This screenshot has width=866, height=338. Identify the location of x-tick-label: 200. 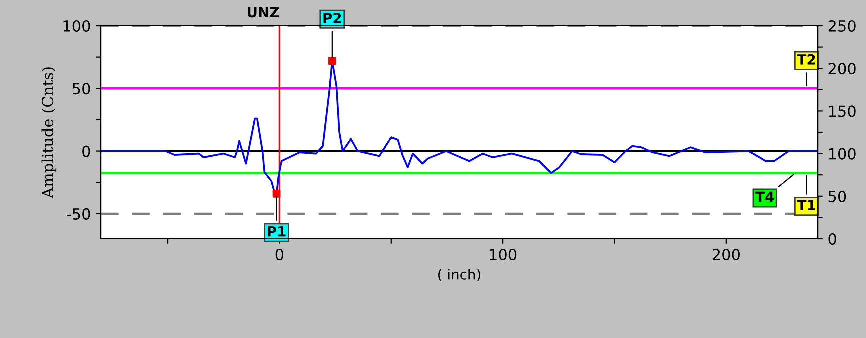
(726, 254).